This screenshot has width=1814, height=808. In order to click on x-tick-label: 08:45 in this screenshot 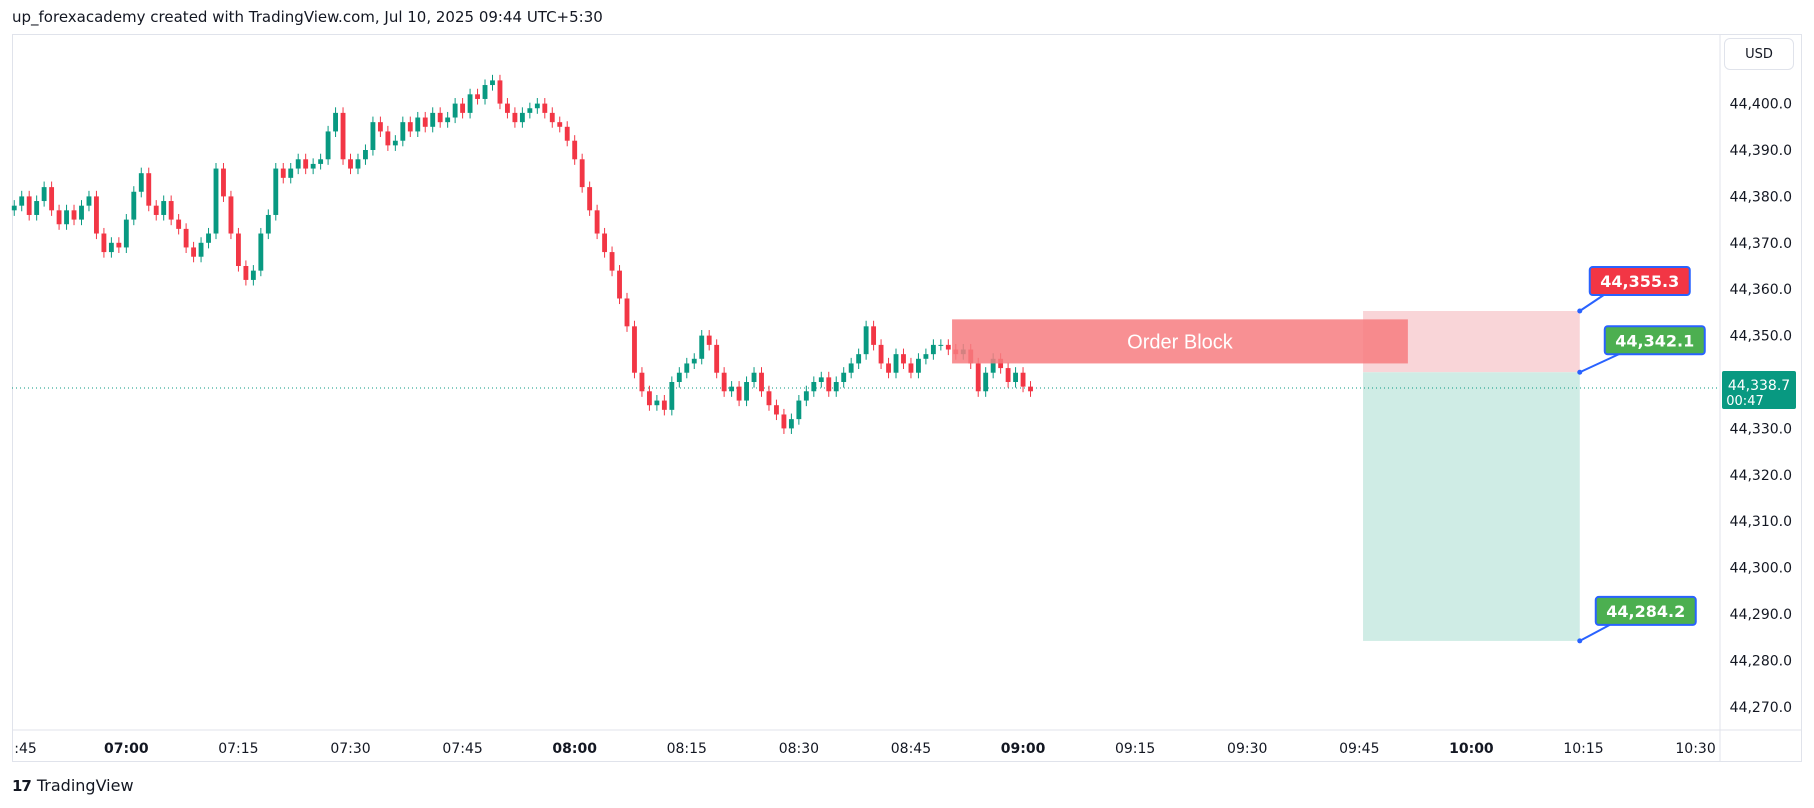, I will do `click(911, 749)`.